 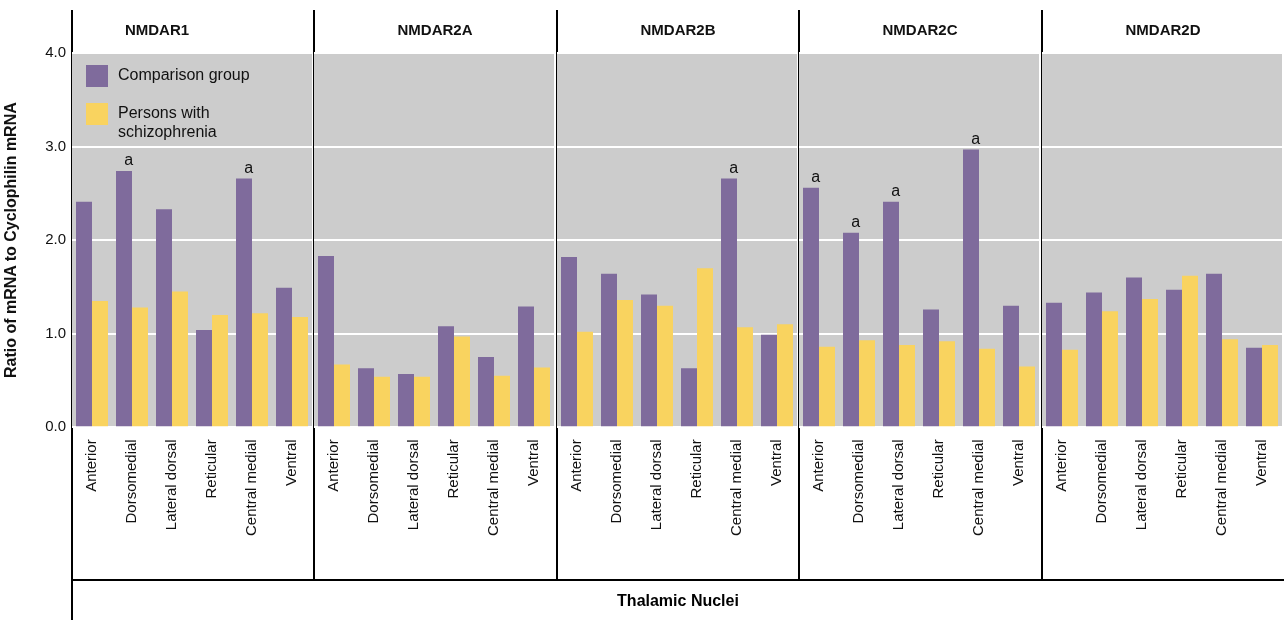 What do you see at coordinates (1163, 30) in the screenshot?
I see `chart-title: NMDAR2D` at bounding box center [1163, 30].